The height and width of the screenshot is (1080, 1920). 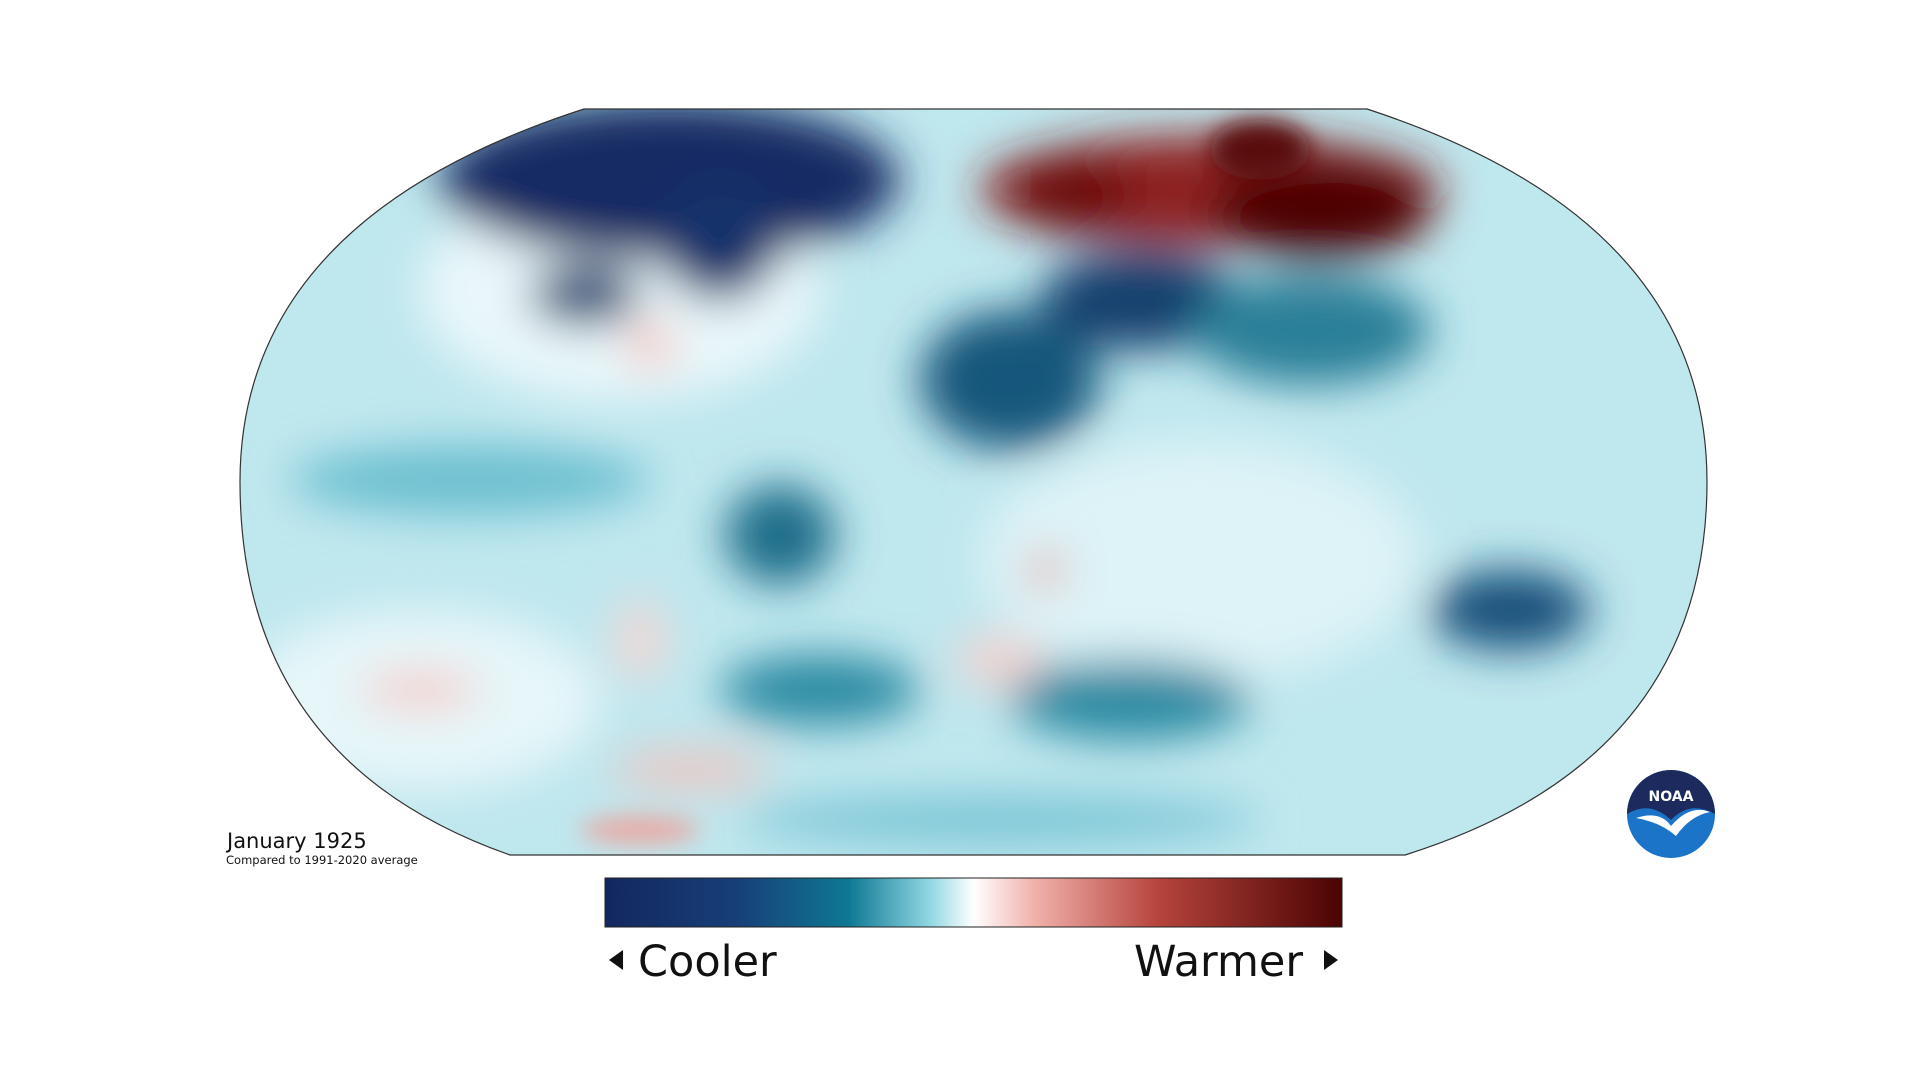 What do you see at coordinates (707, 962) in the screenshot?
I see `legend-low-label: Cooler` at bounding box center [707, 962].